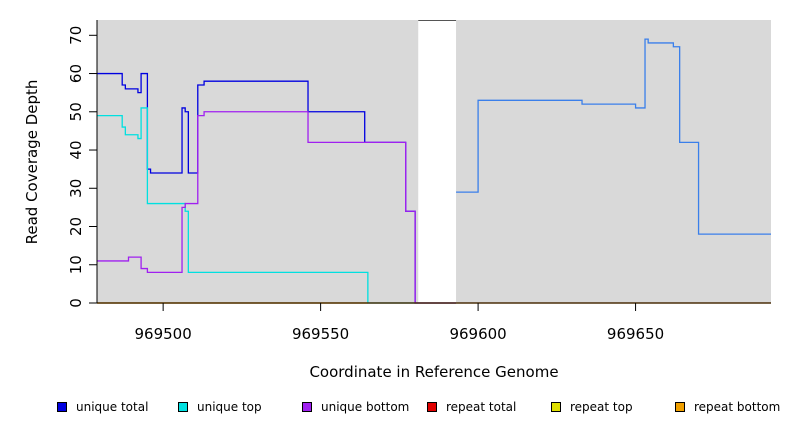  I want to click on legend-item-repeat-top: repeat top, so click(592, 407).